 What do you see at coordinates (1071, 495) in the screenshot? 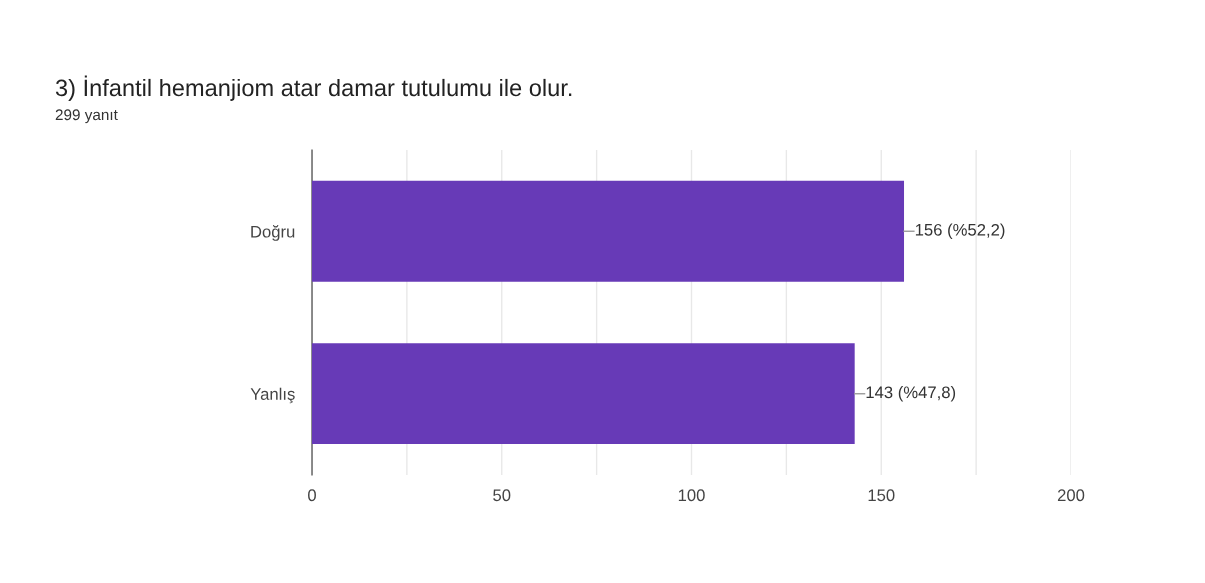
I see `x-tick-label: 200` at bounding box center [1071, 495].